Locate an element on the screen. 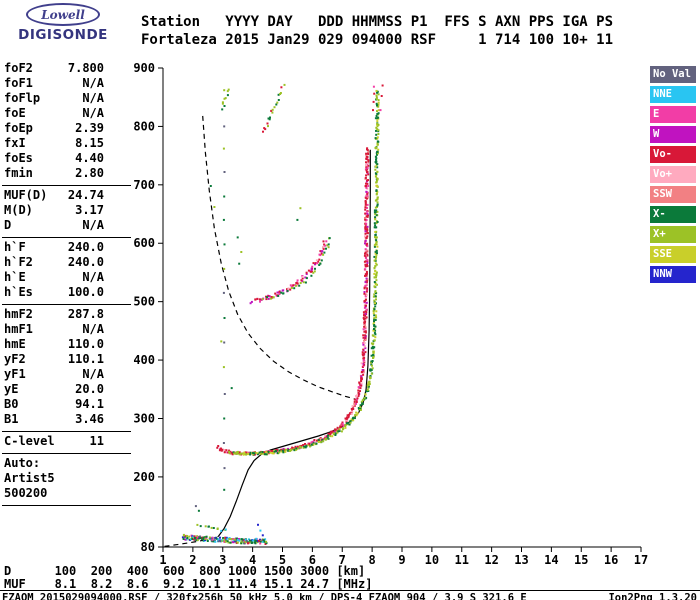  parameter-group: MUF(D) 24.74 M(D) 3.17 D N/A is located at coordinates (66, 212).